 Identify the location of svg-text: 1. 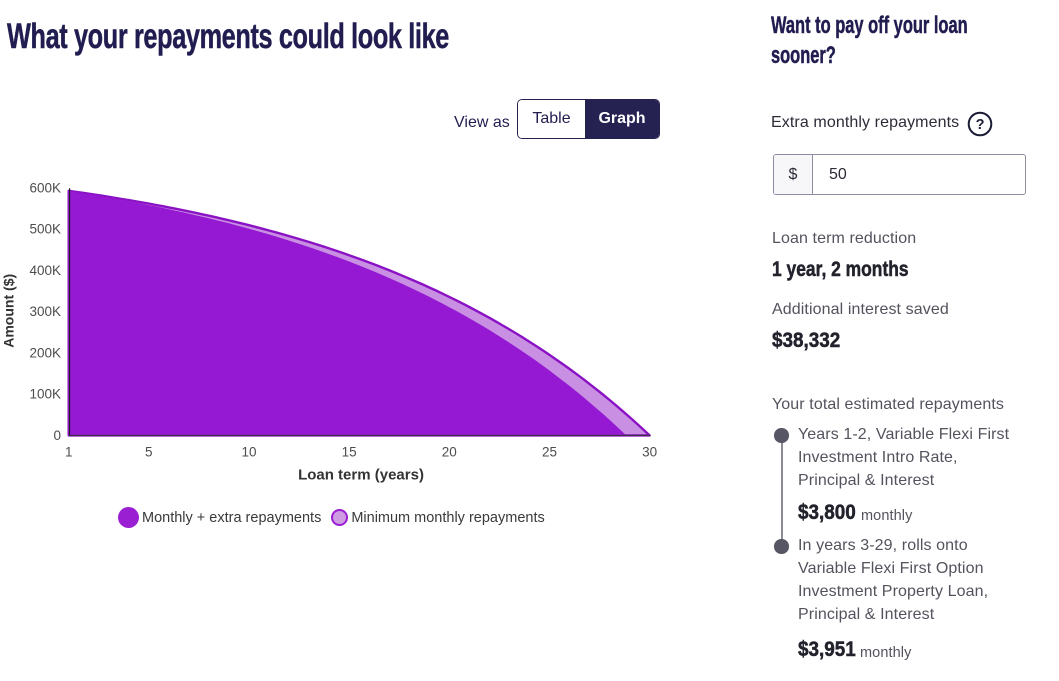
(69, 452).